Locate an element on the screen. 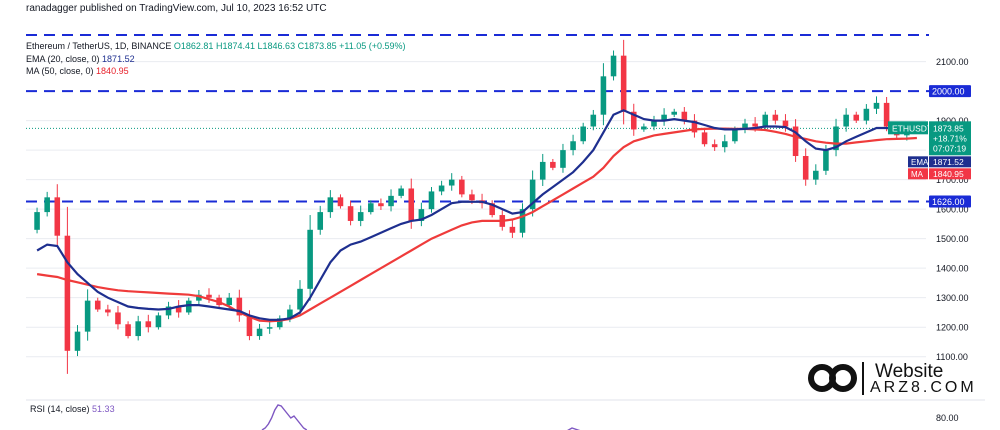 The height and width of the screenshot is (430, 1000). ma-tag-label-text: MA is located at coordinates (917, 174).